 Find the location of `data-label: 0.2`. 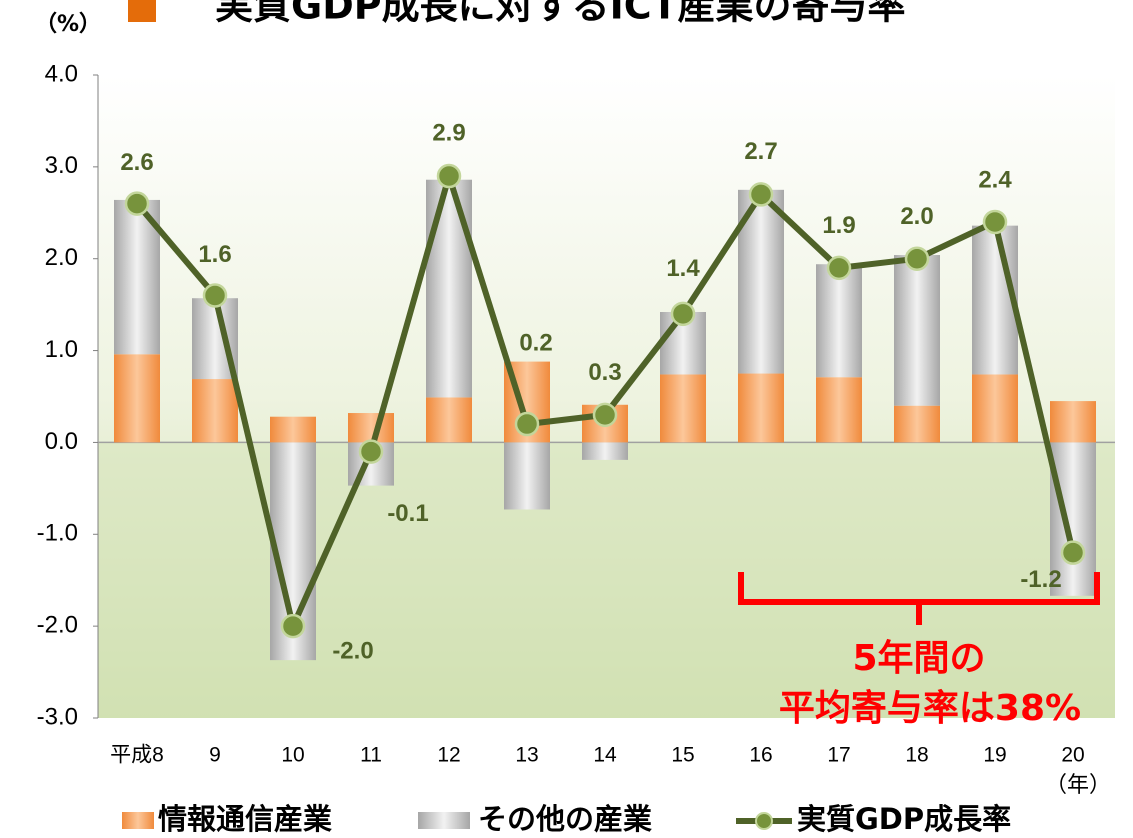

data-label: 0.2 is located at coordinates (535, 342).